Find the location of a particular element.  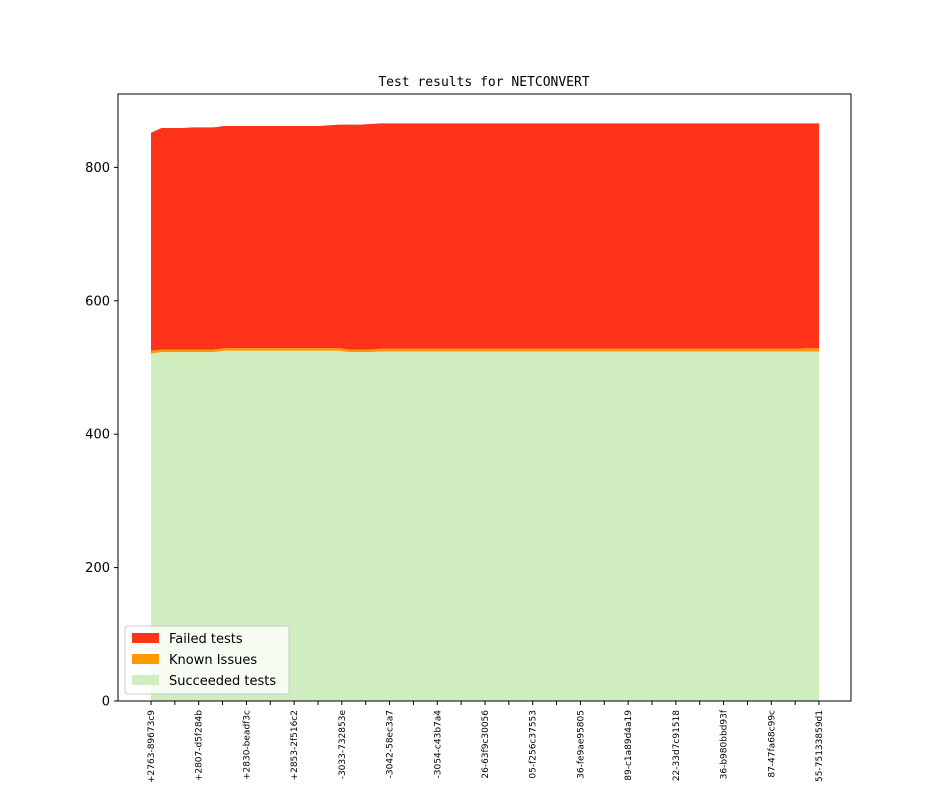

x-tick-label: -3033-732853e is located at coordinates (343, 745).